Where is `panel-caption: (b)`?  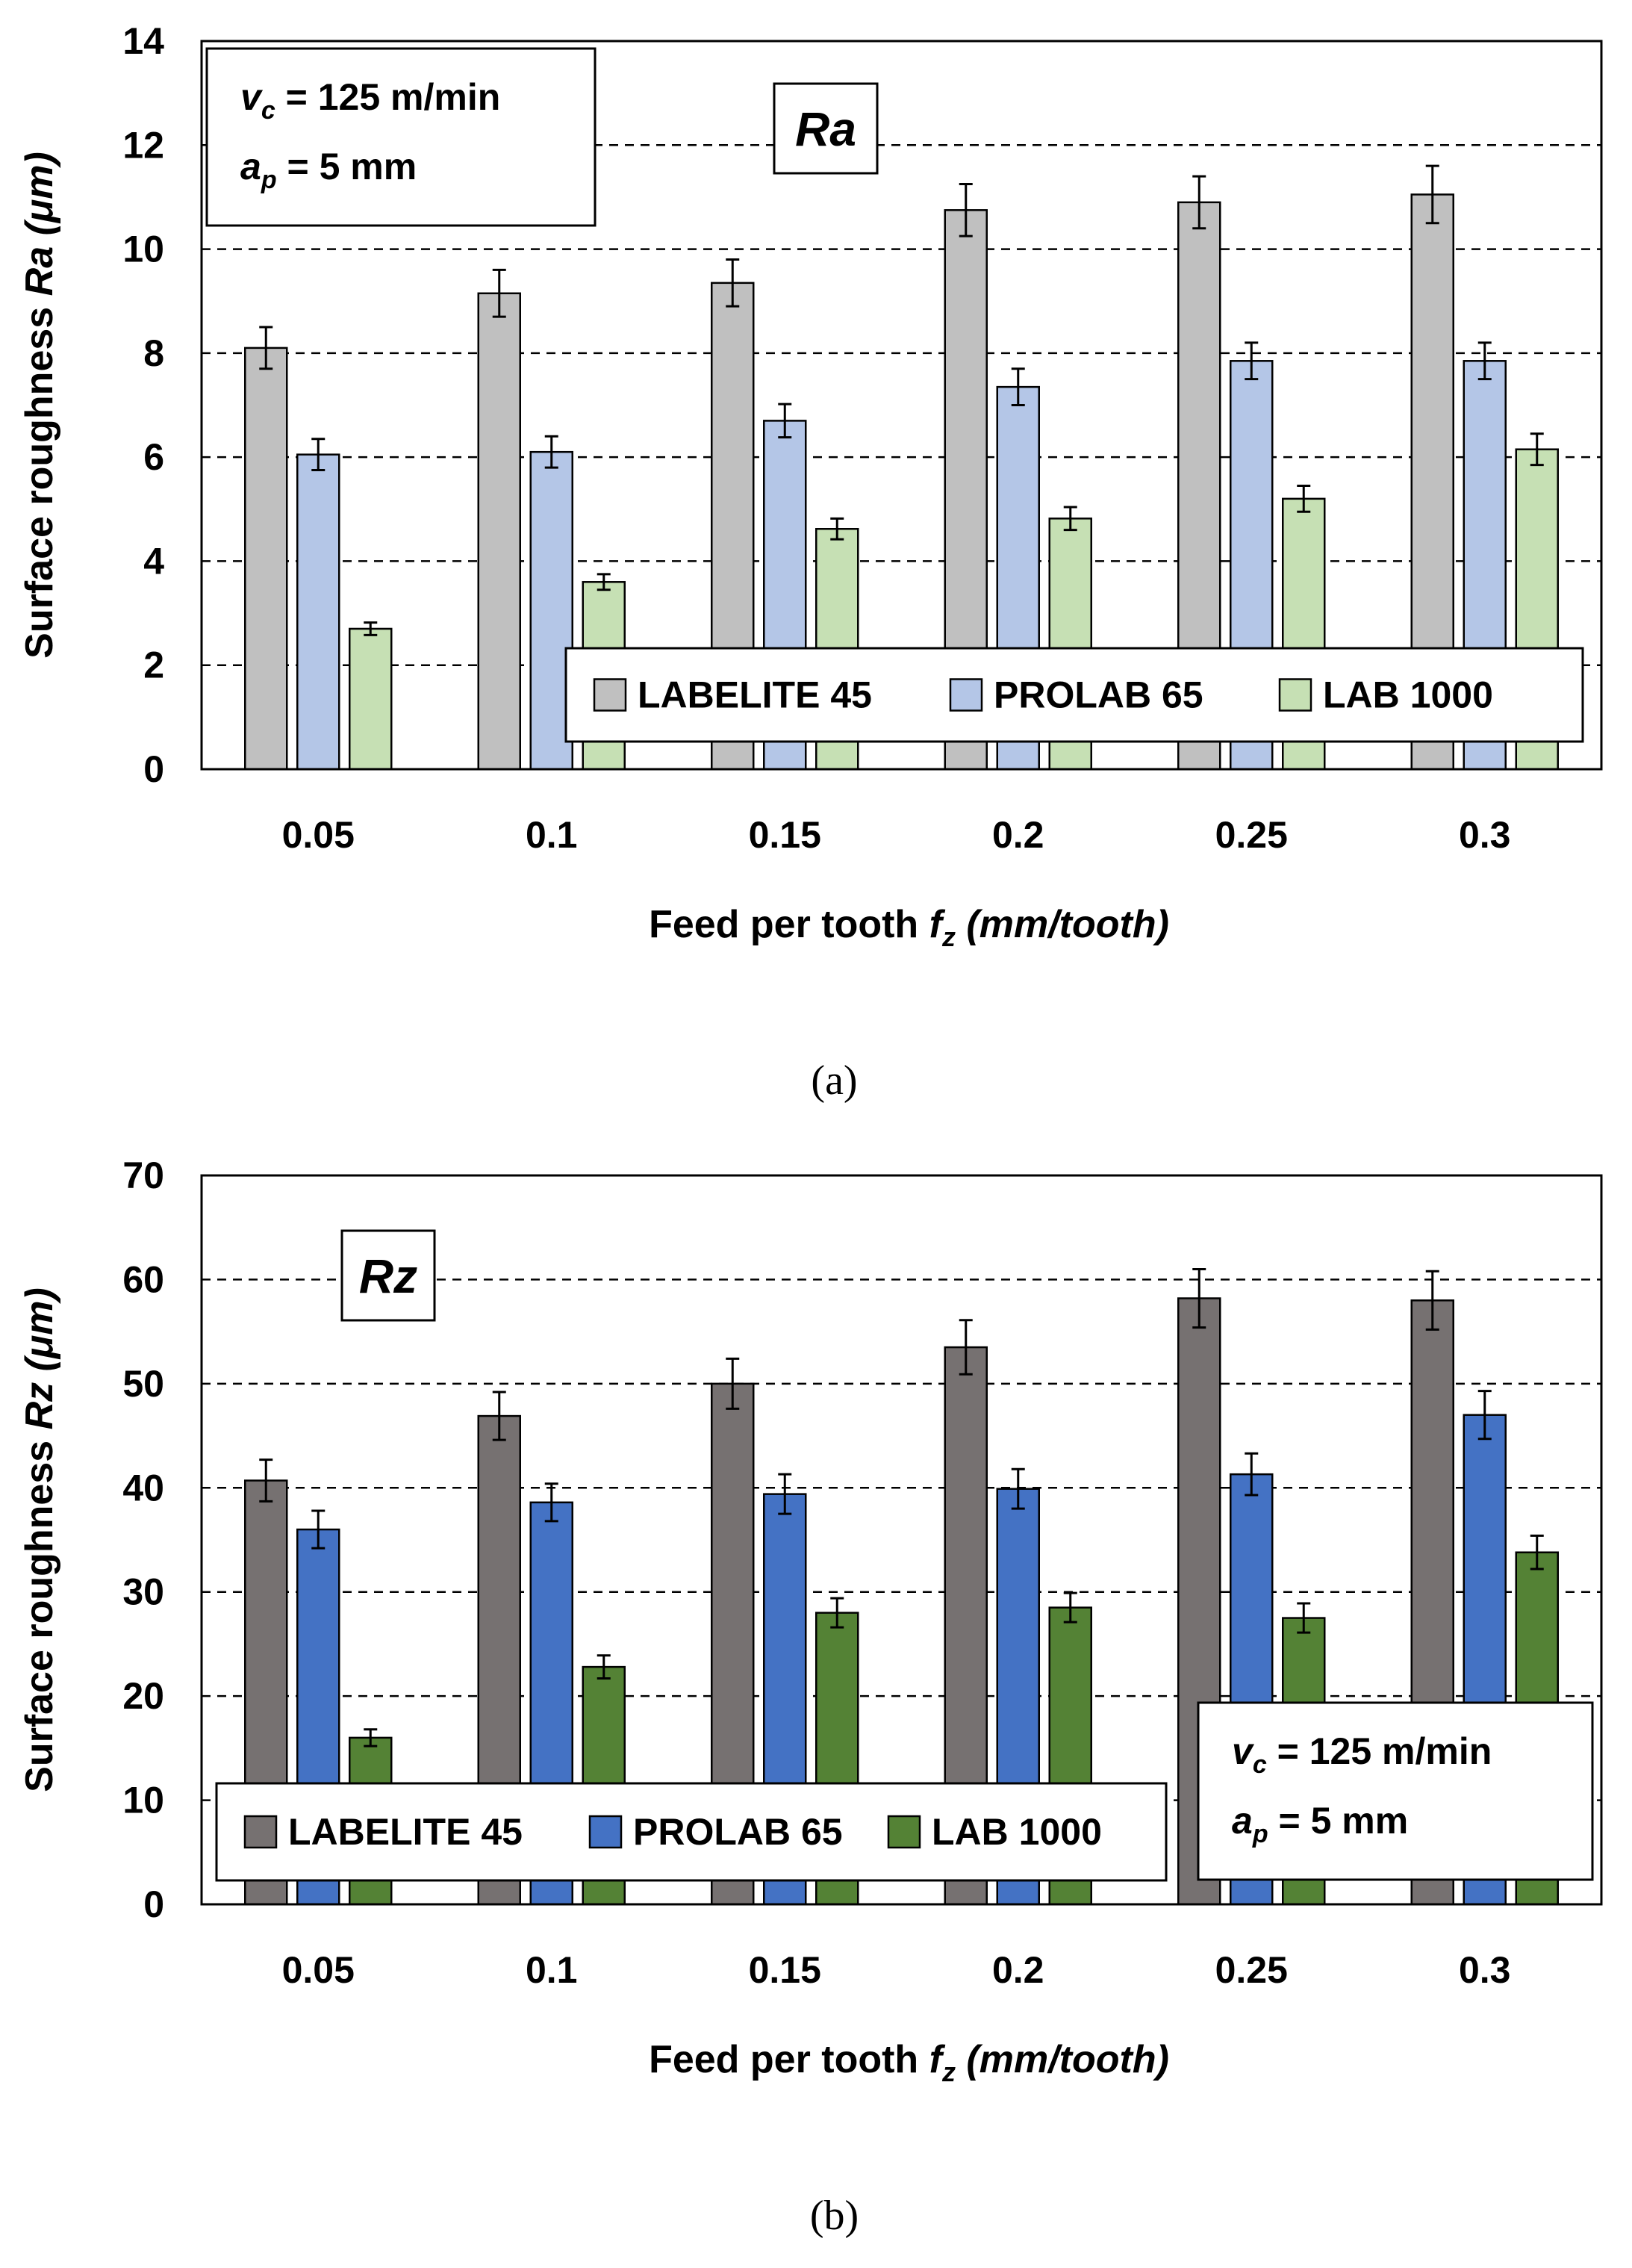
panel-caption: (b) is located at coordinates (834, 2216).